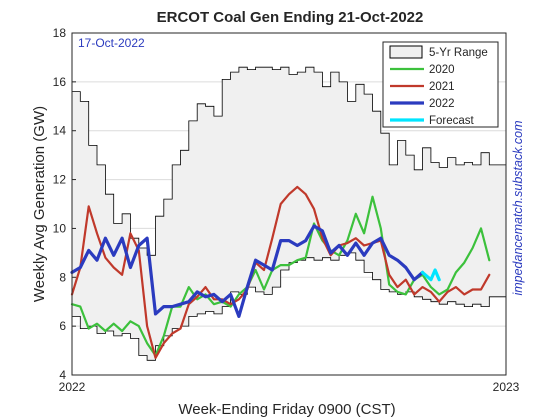 The width and height of the screenshot is (560, 420). I want to click on series-line-forecast, so click(430, 275).